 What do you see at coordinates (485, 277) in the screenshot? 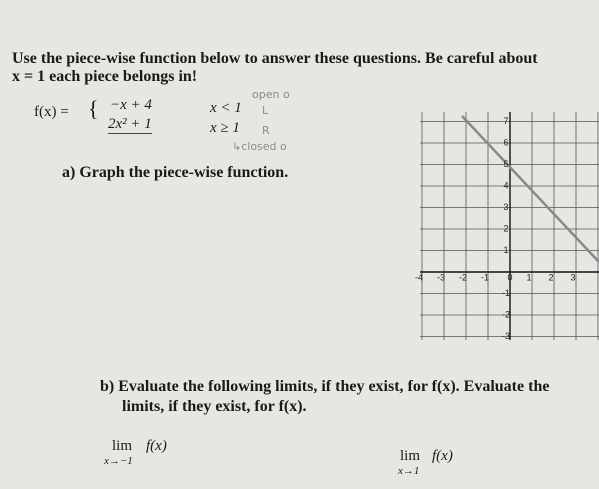
I see `x-tick-label: -1` at bounding box center [485, 277].